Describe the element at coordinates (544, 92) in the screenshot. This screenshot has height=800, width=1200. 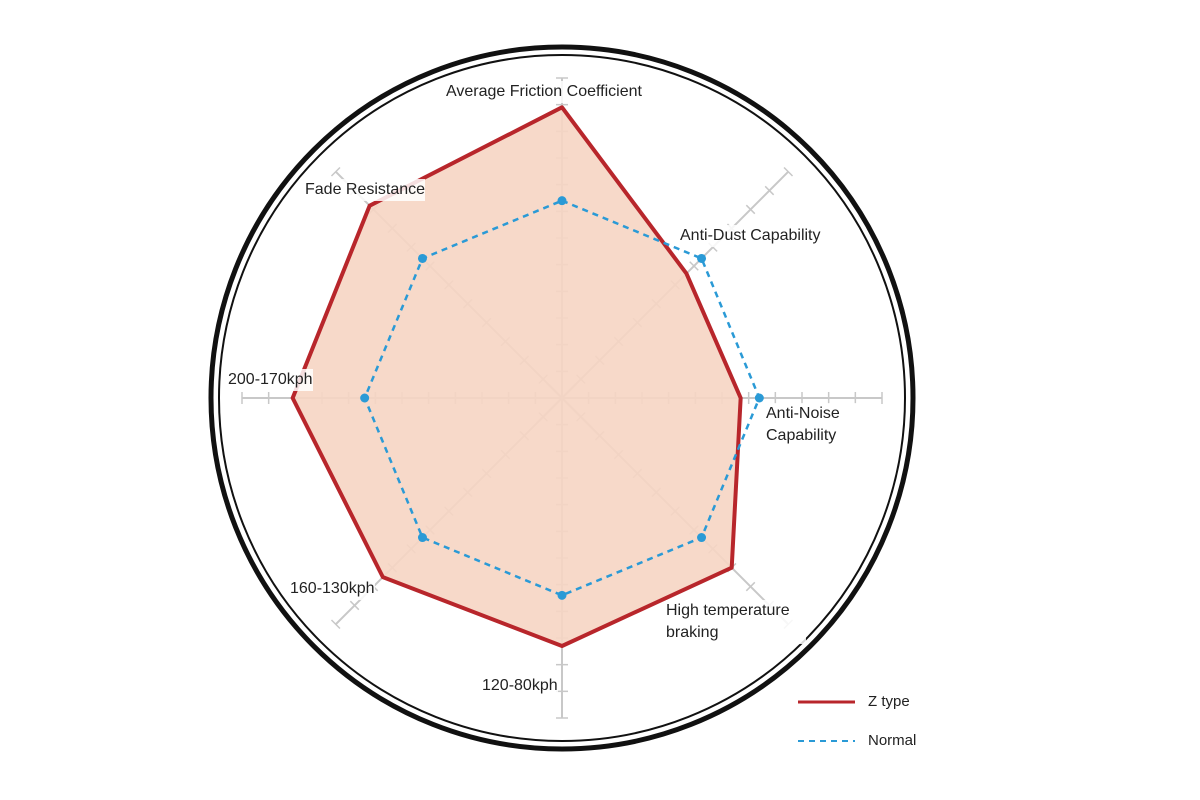
I see `axis-label: Average Friction Coefficient` at that location.